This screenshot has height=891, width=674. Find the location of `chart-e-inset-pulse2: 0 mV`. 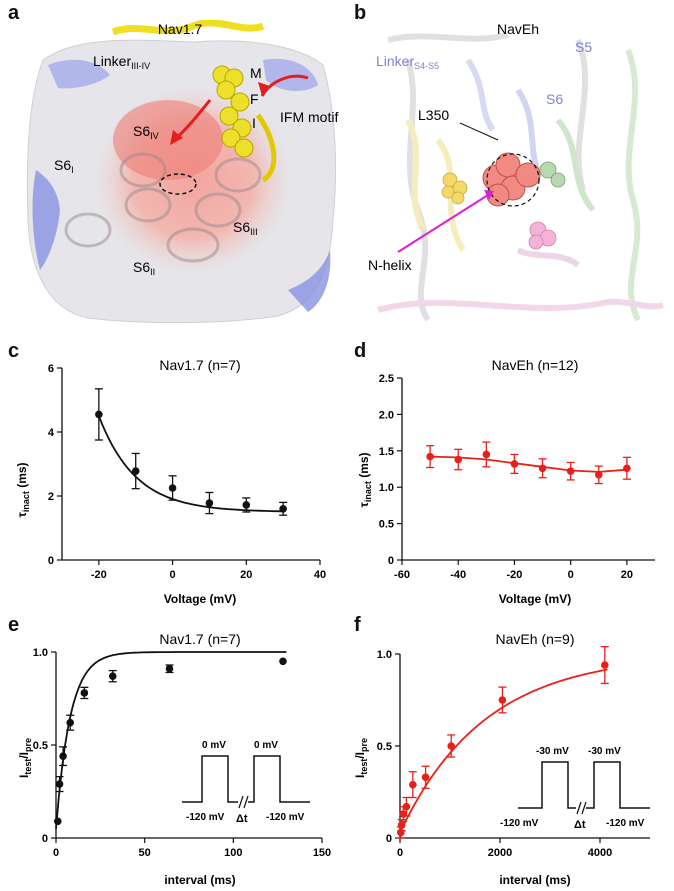

chart-e-inset-pulse2: 0 mV is located at coordinates (266, 745).